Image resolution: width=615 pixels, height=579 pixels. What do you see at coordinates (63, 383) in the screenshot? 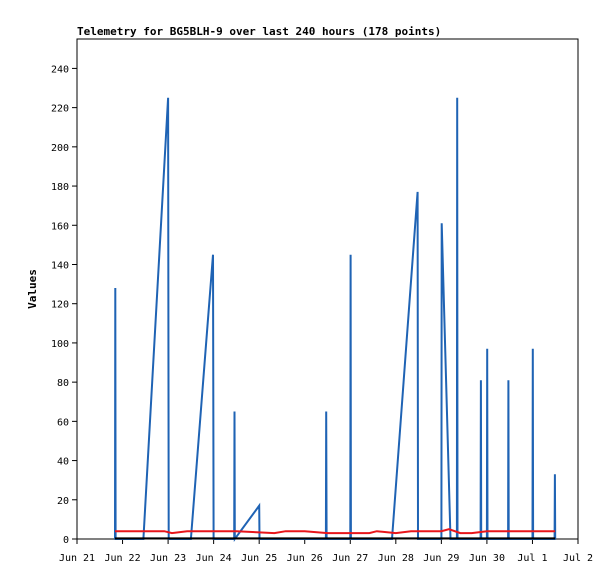
I see `y-tick-label: 80` at bounding box center [63, 383].